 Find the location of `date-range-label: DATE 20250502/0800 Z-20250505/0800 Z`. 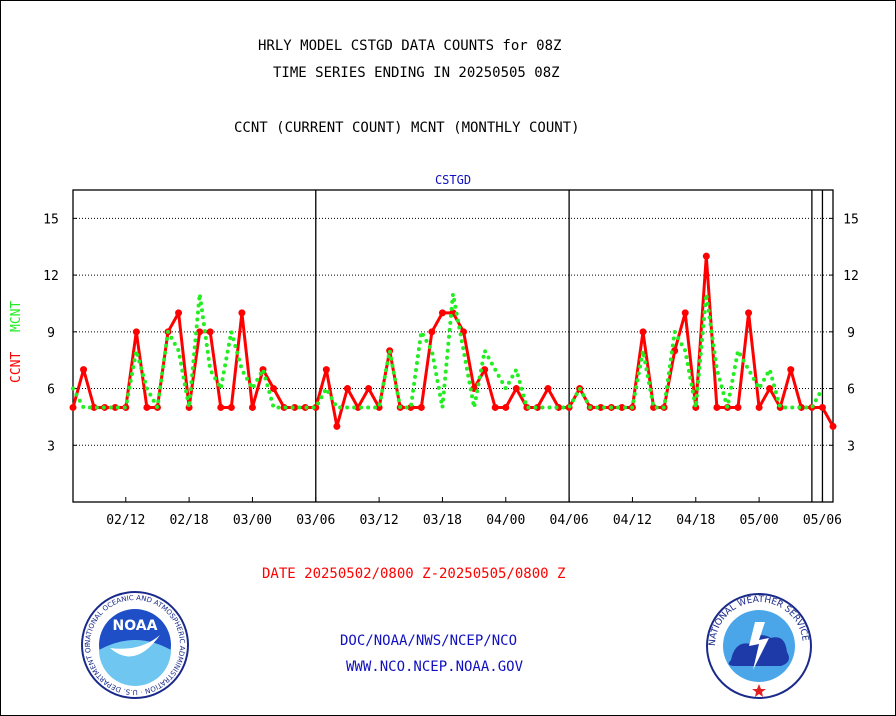

date-range-label: DATE 20250502/0800 Z-20250505/0800 Z is located at coordinates (414, 574).